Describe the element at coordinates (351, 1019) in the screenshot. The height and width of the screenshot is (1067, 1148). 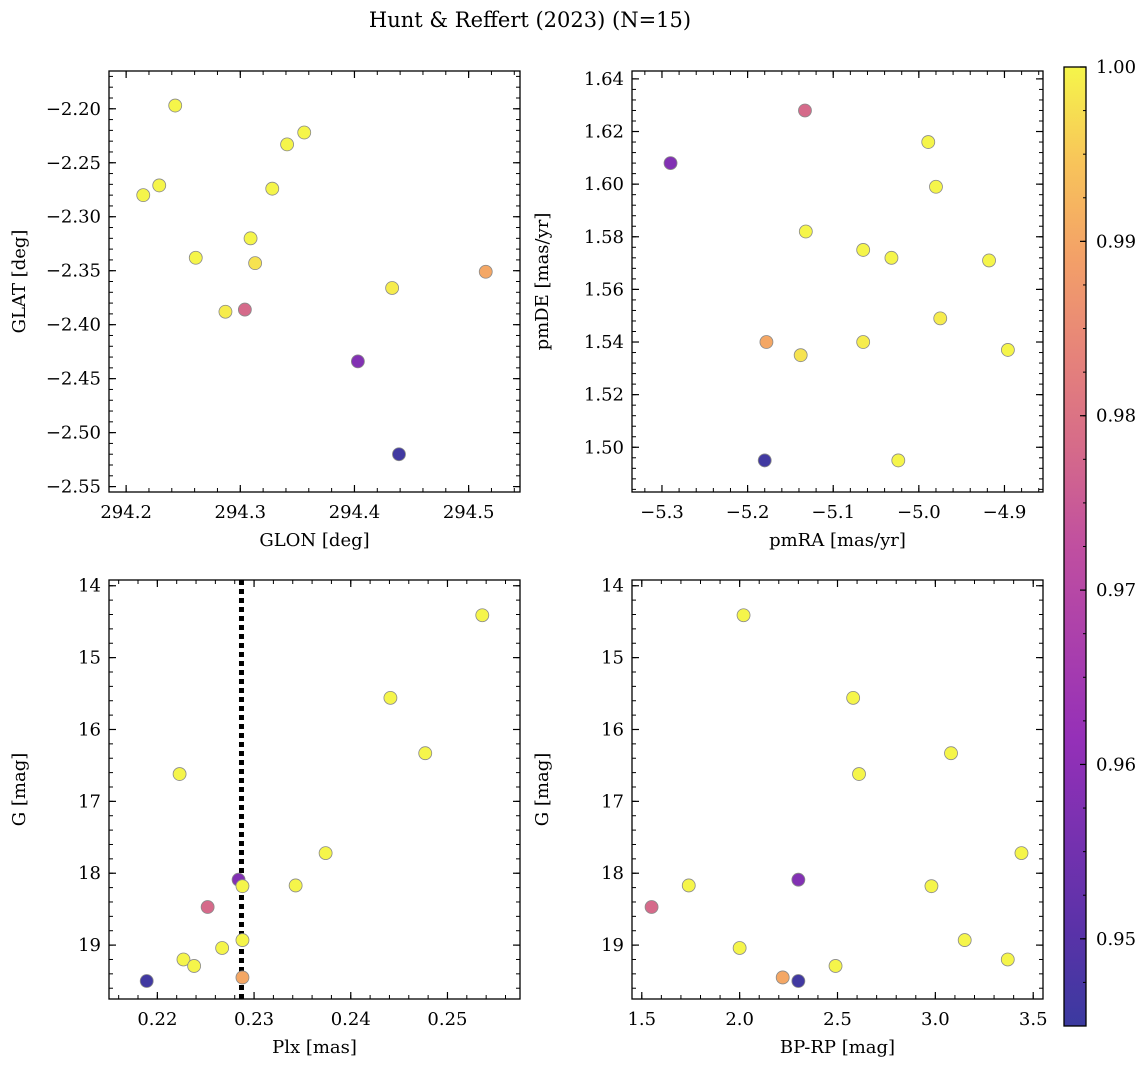
I see `x-tick-label: 0.24` at that location.